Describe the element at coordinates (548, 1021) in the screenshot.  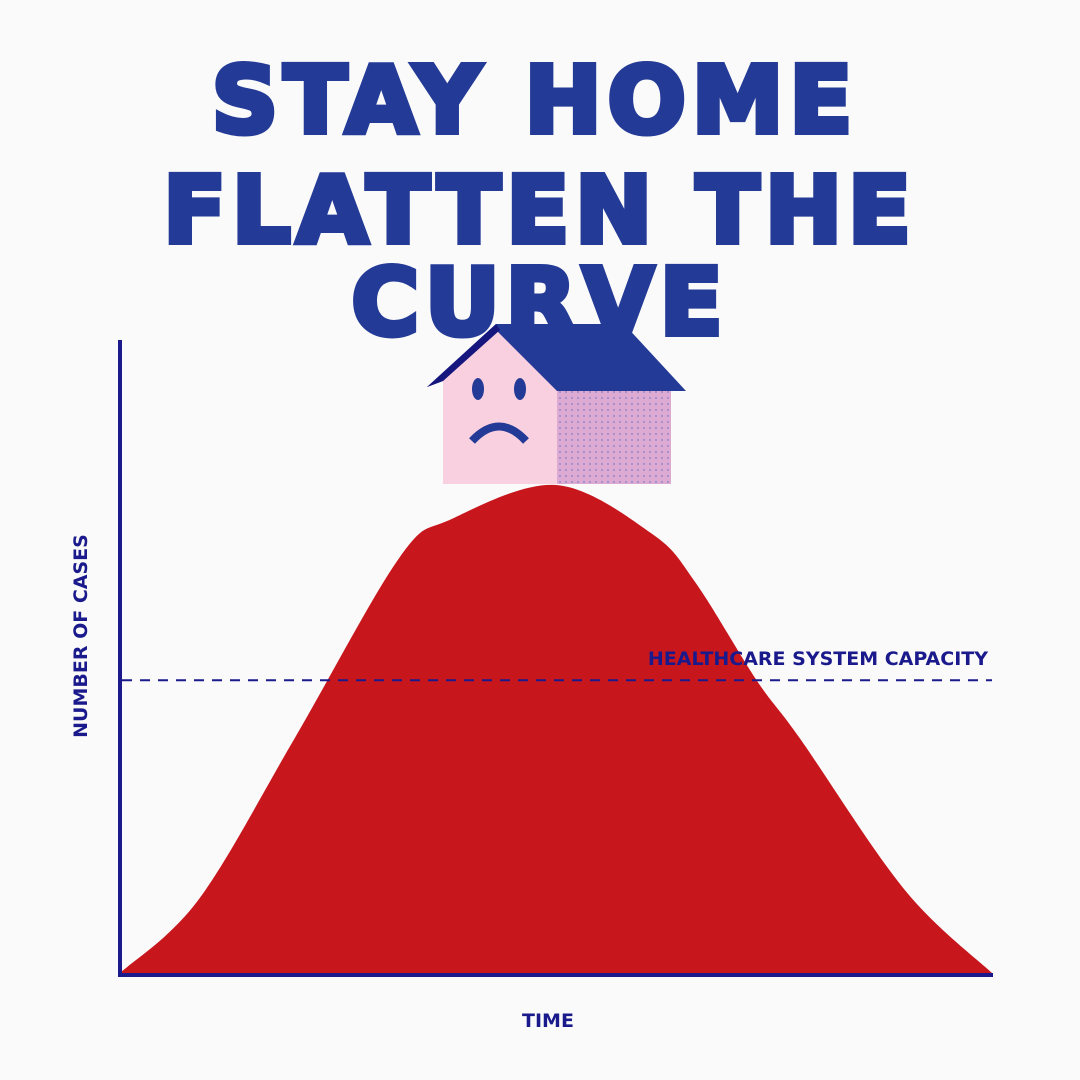
I see `x-axis-label: TIME` at that location.